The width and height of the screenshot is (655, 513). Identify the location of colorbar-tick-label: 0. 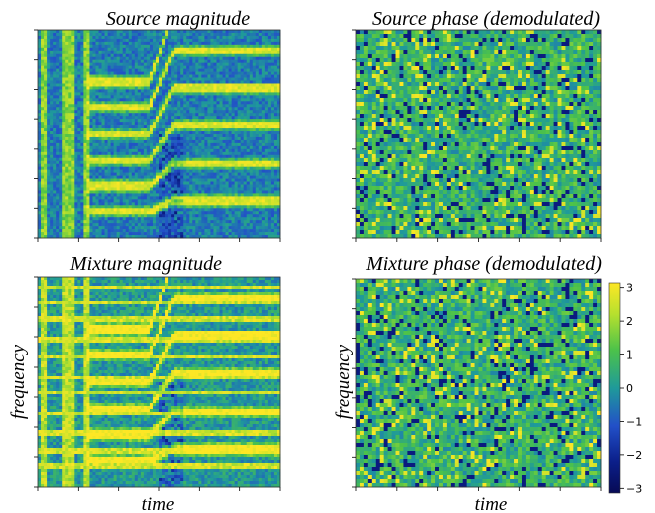
(629, 388).